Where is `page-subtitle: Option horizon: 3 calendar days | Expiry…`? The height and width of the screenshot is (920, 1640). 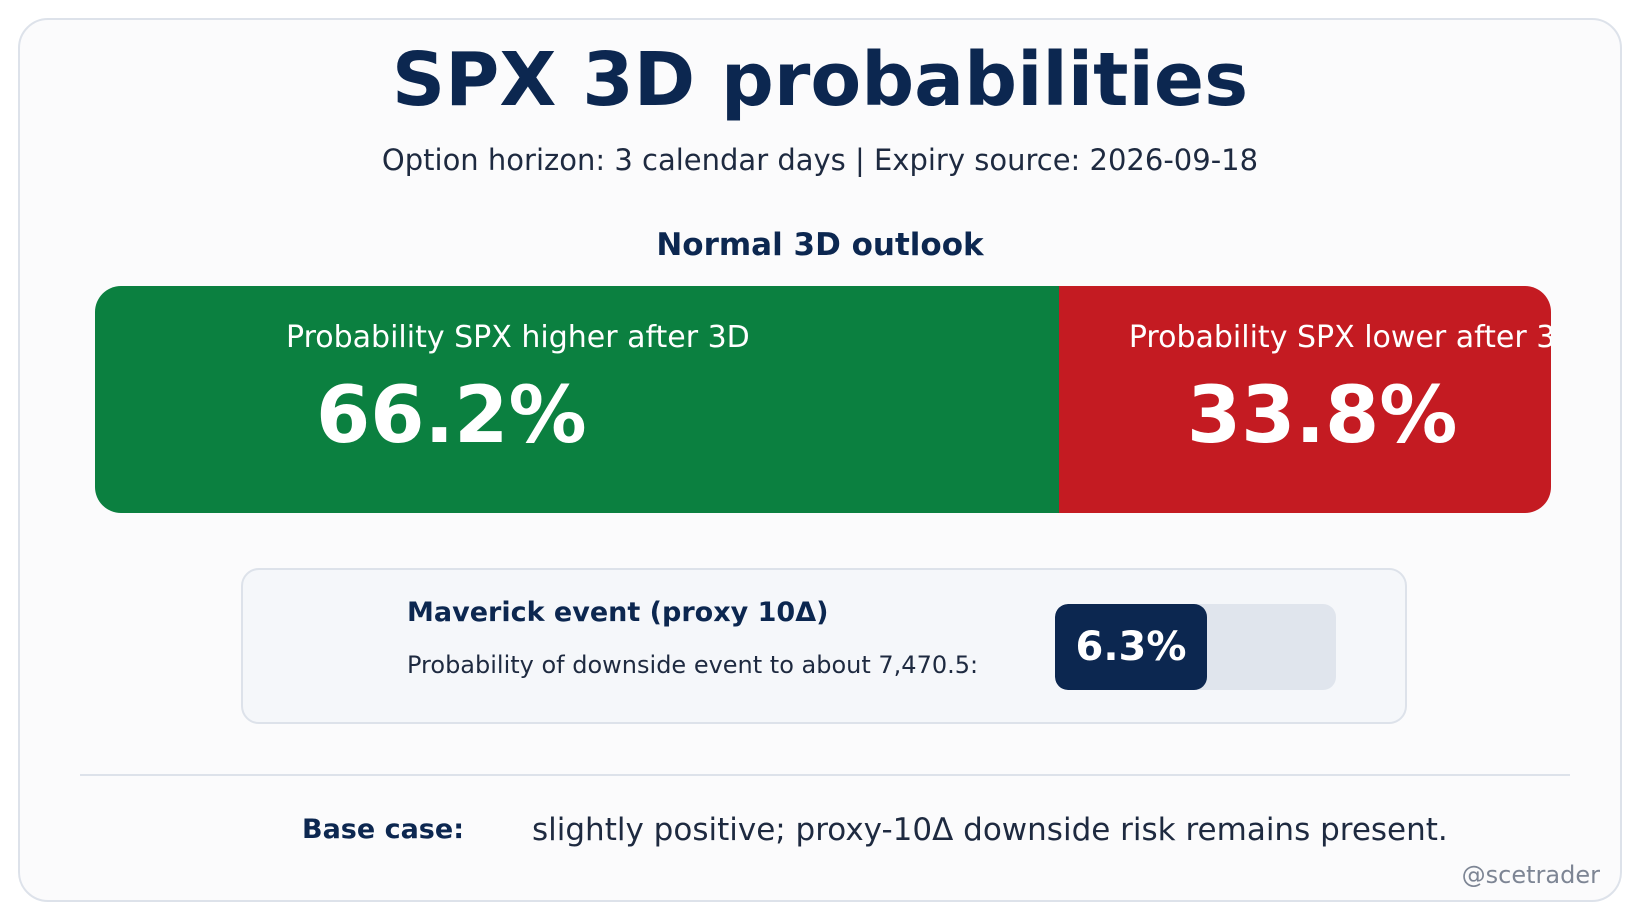 page-subtitle: Option horizon: 3 calendar days | Expiry… is located at coordinates (820, 160).